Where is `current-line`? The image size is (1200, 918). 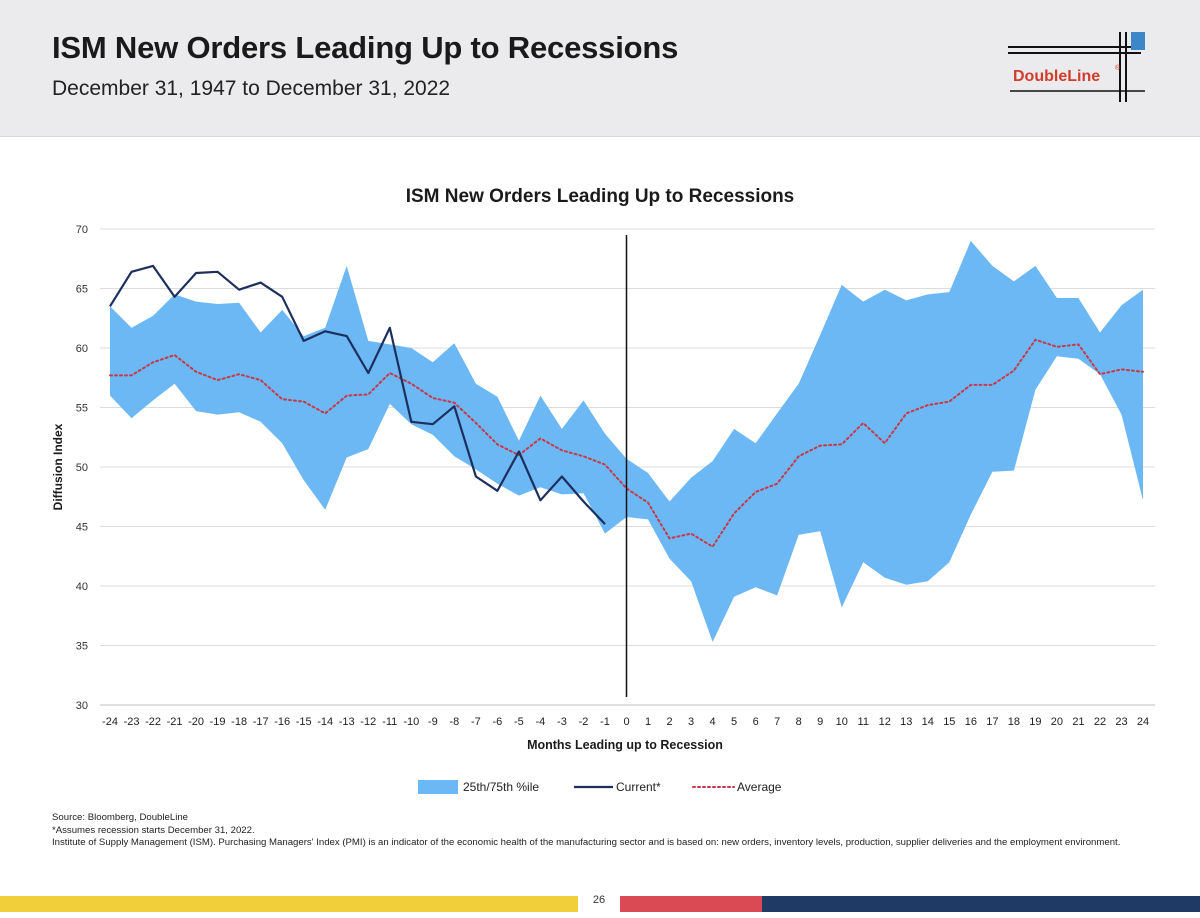
current-line is located at coordinates (357, 394).